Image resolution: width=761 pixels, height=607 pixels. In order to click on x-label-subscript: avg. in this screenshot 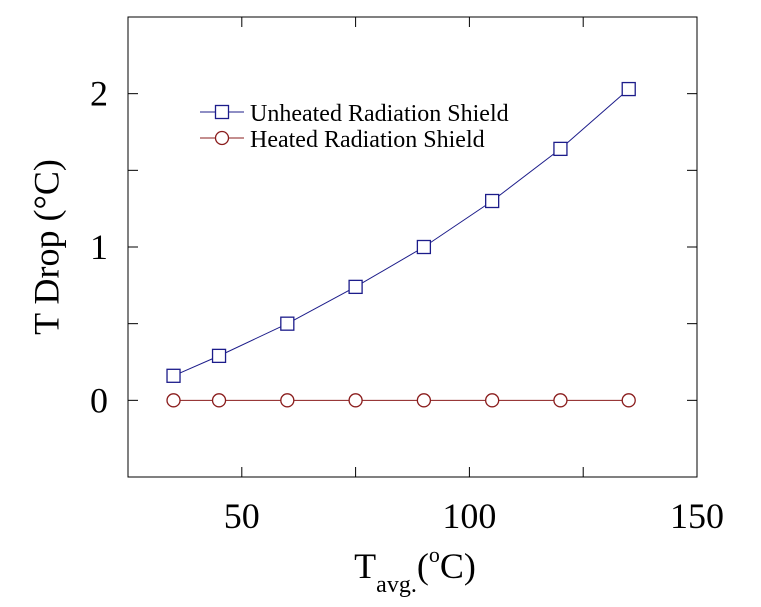, I will do `click(396, 585)`.